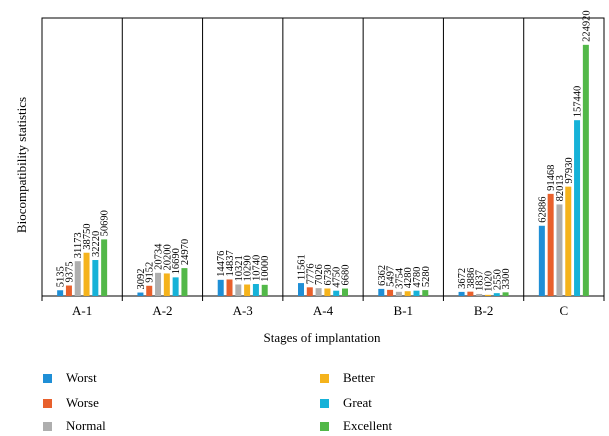  Describe the element at coordinates (391, 276) in the screenshot. I see `bar-value-label: 5497` at that location.